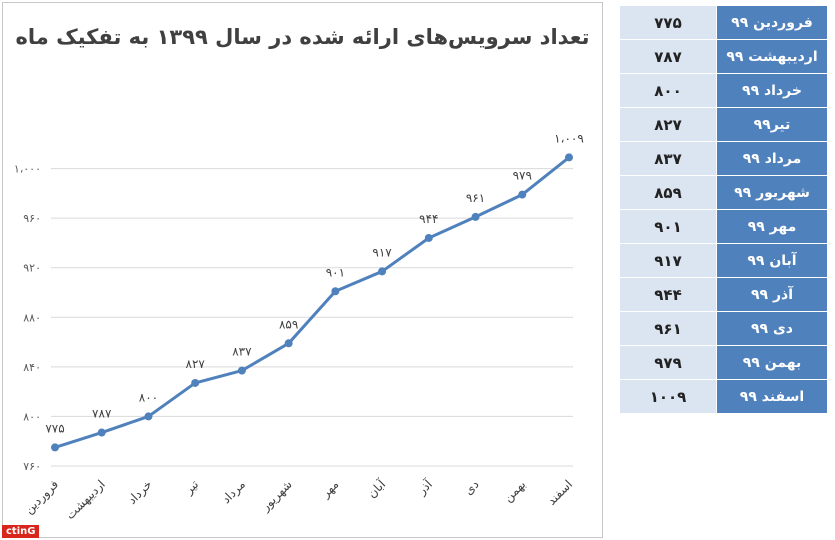  Describe the element at coordinates (21, 531) in the screenshot. I see `ctinG-logo: ctinG` at that location.